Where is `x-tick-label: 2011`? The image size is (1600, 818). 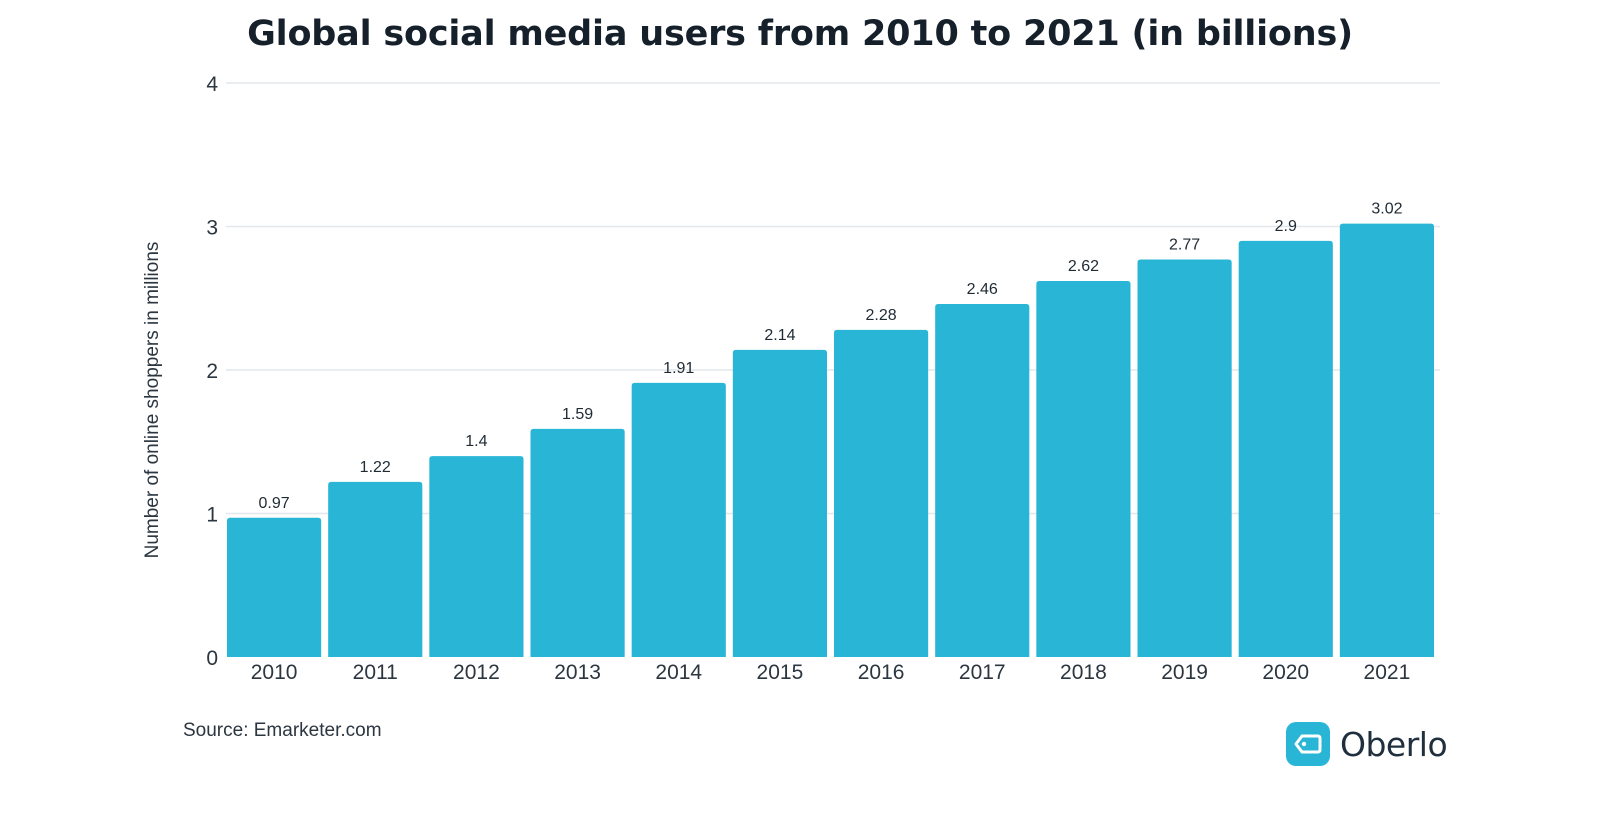
x-tick-label: 2011 is located at coordinates (375, 672).